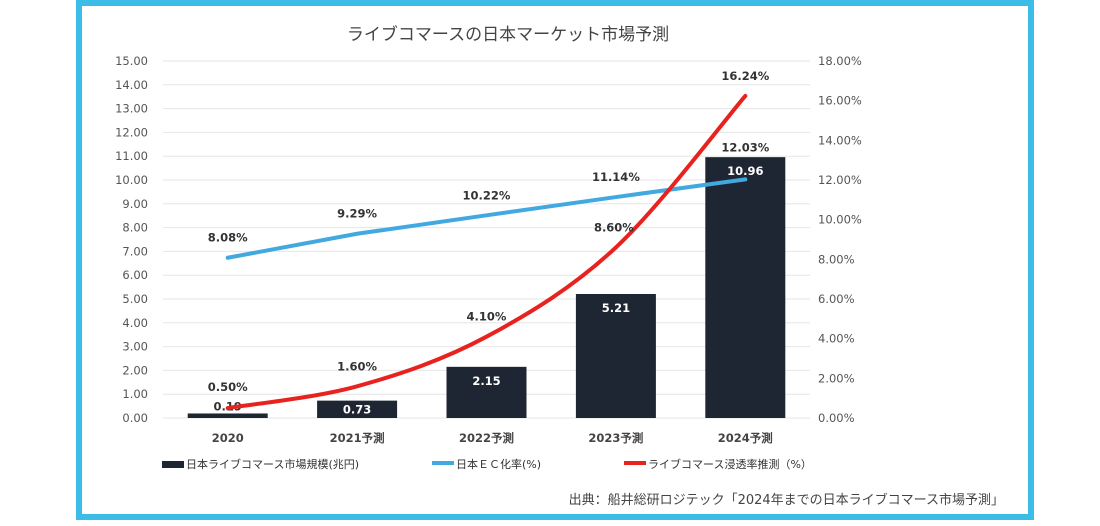  Describe the element at coordinates (135, 370) in the screenshot. I see `left-tick-label: 2.00` at that location.